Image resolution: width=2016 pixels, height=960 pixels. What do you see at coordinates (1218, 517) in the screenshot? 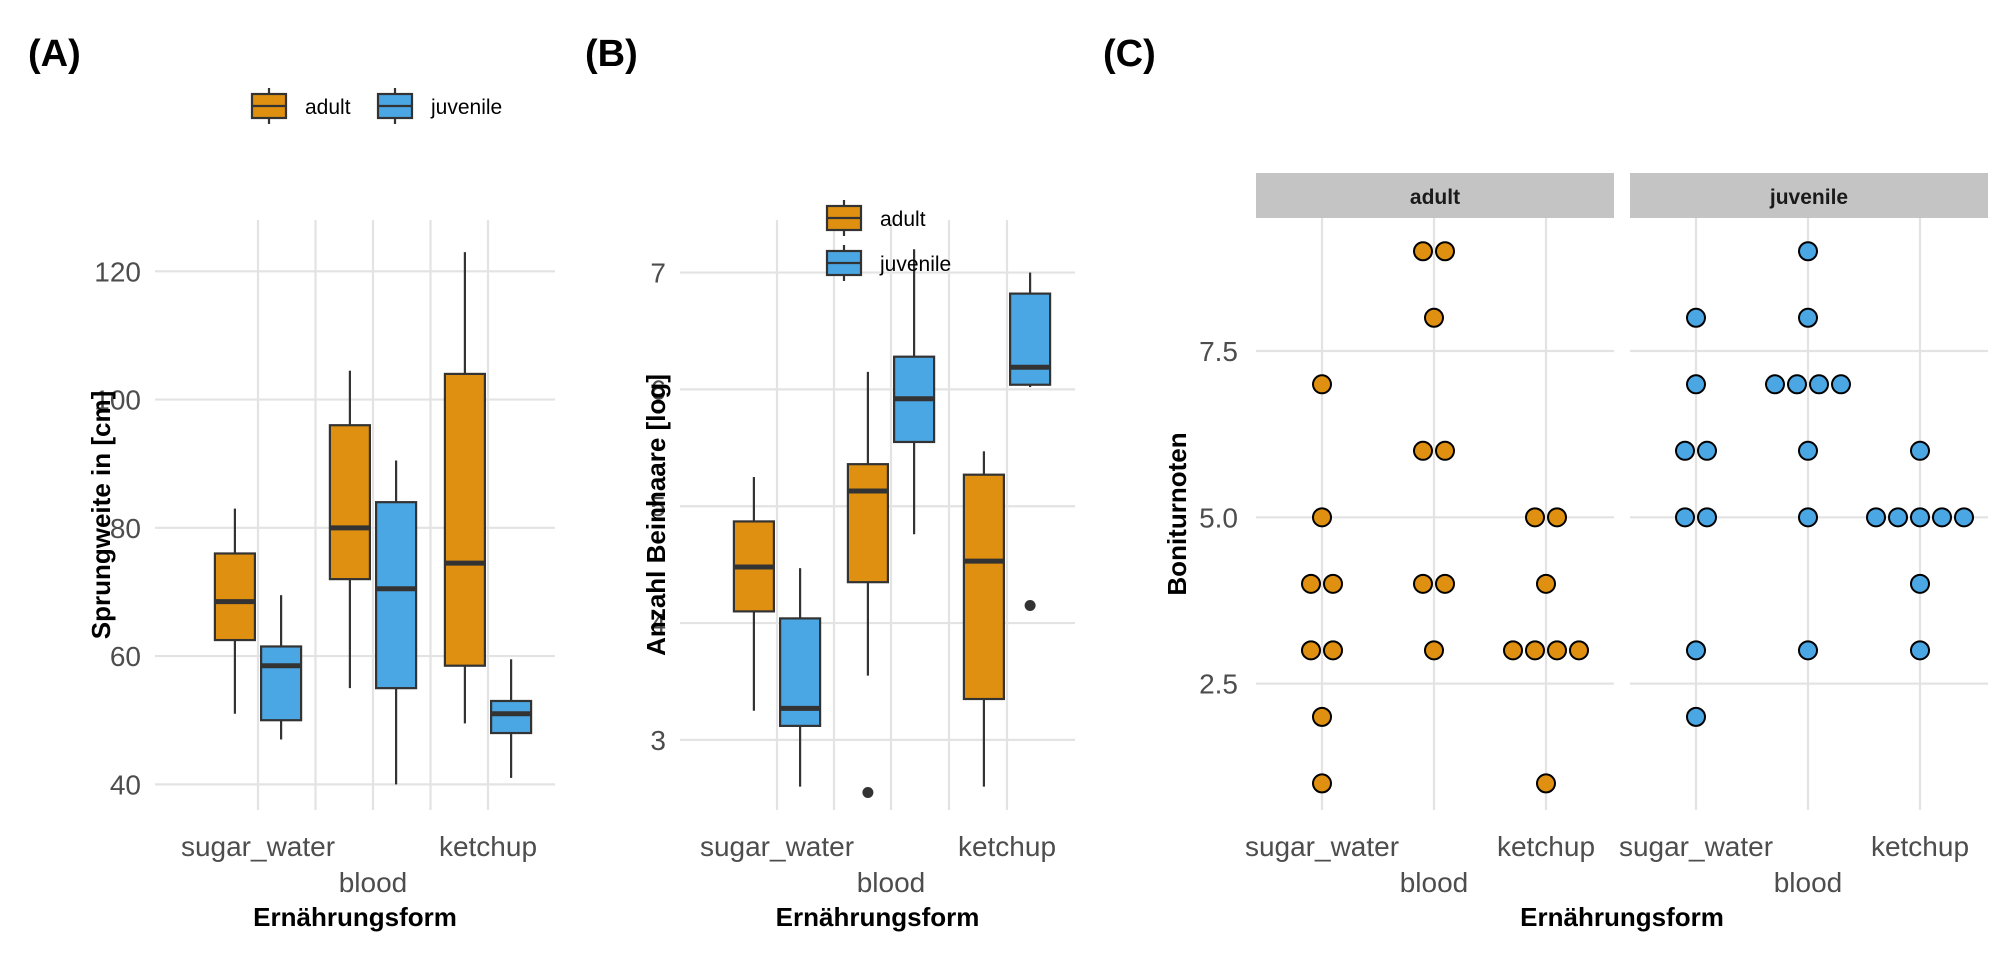
I see `y-tick-label: 5.0` at bounding box center [1218, 517].